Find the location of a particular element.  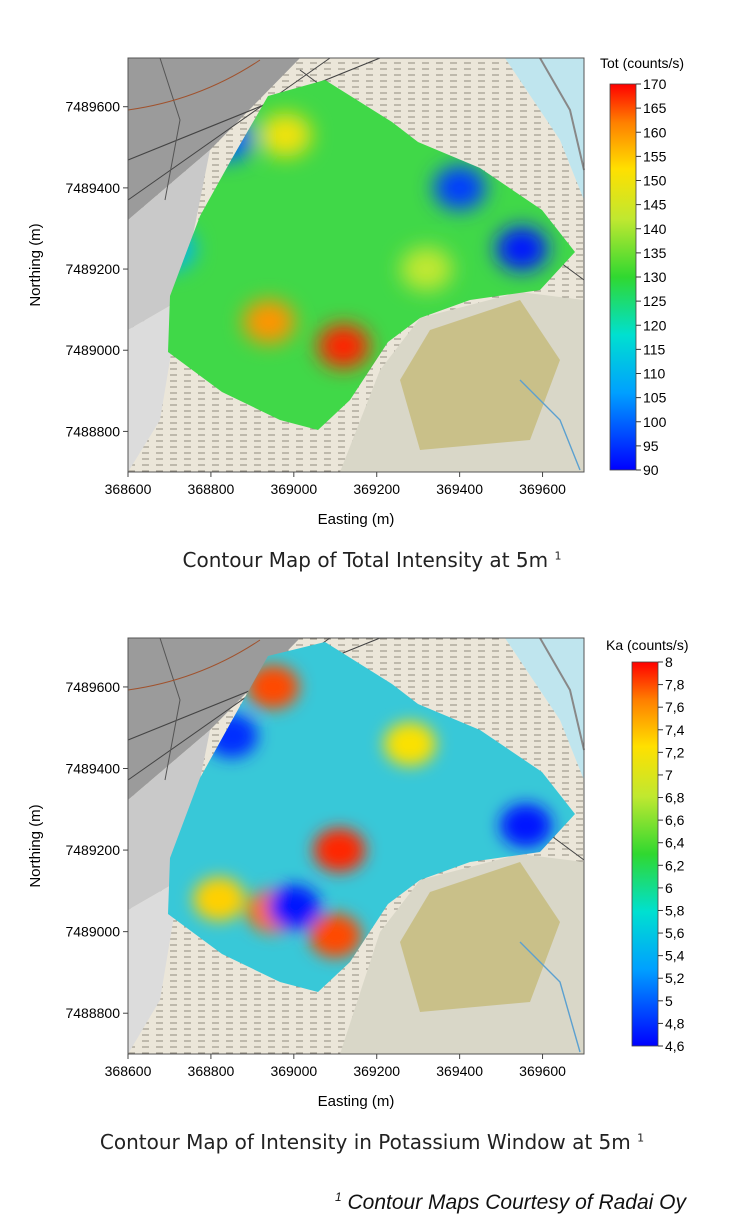

colorbar-tick-label: 5,6 is located at coordinates (675, 933).